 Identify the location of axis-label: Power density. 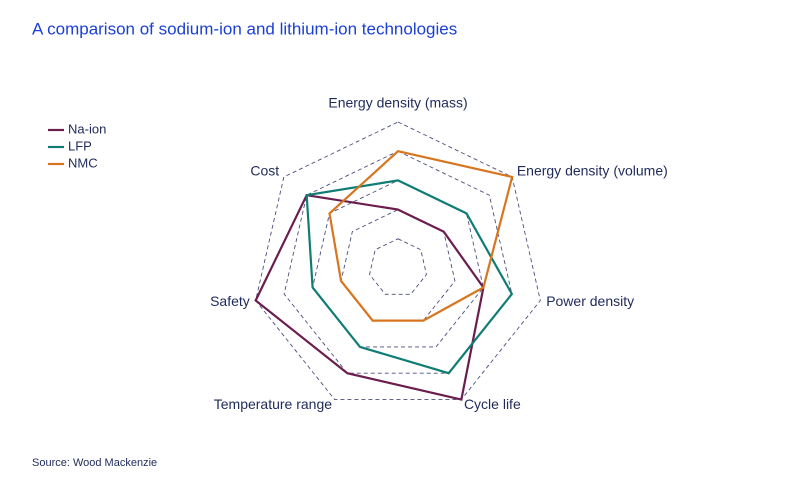
(590, 301).